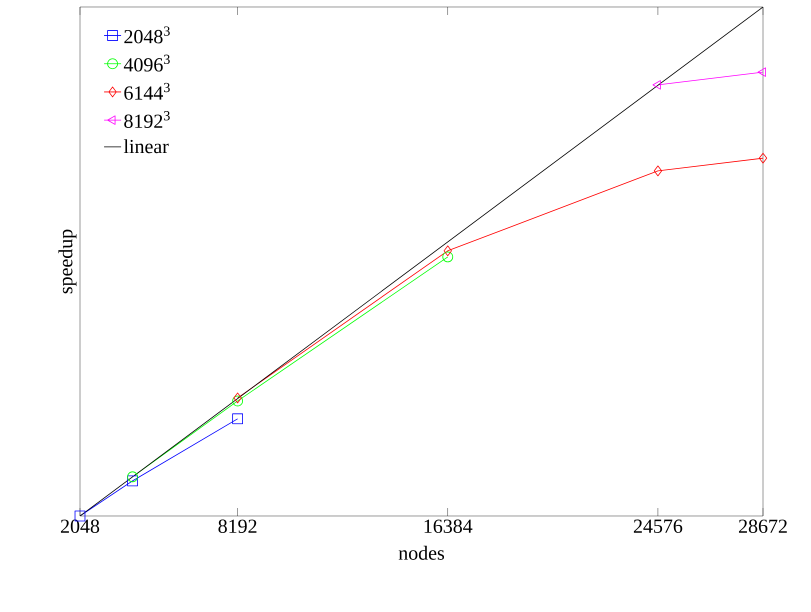 Image resolution: width=811 pixels, height=612 pixels. What do you see at coordinates (67, 262) in the screenshot?
I see `y-axis-title: speedup` at bounding box center [67, 262].